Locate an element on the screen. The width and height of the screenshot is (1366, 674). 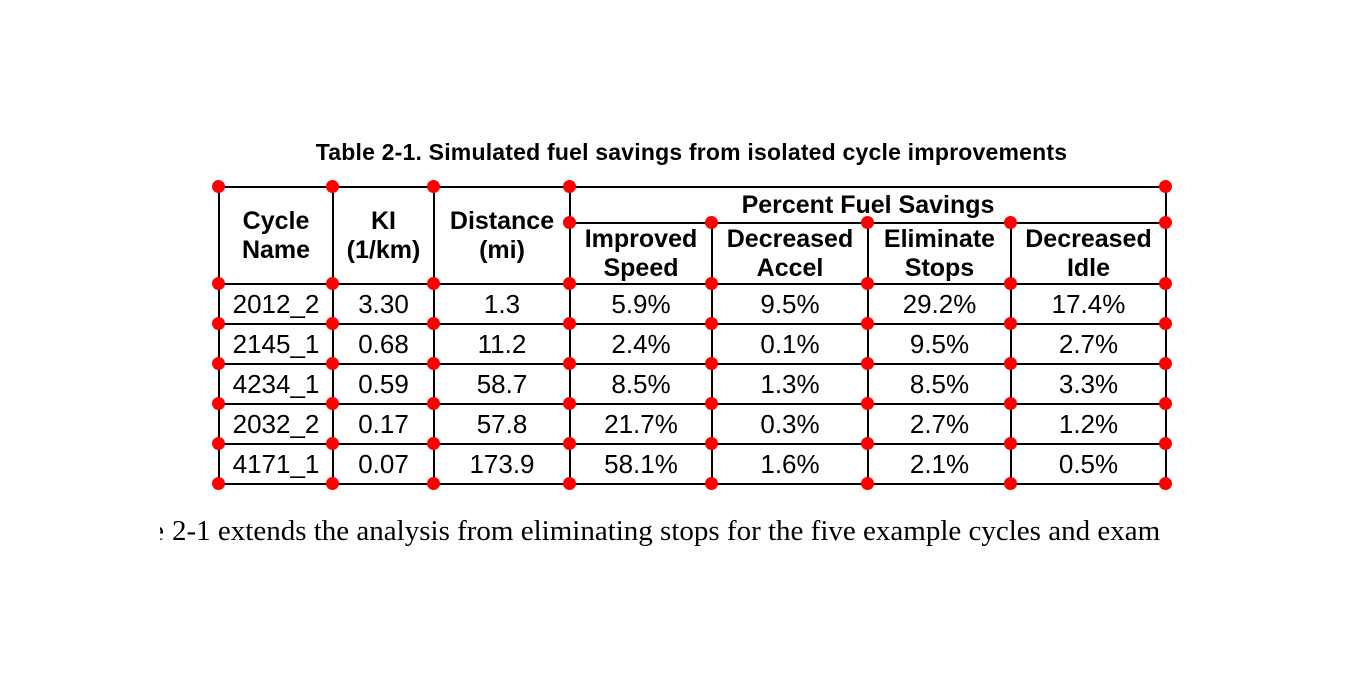
header-cell-percent-fuel-savings: Percent Fuel Savings is located at coordinates (868, 205).